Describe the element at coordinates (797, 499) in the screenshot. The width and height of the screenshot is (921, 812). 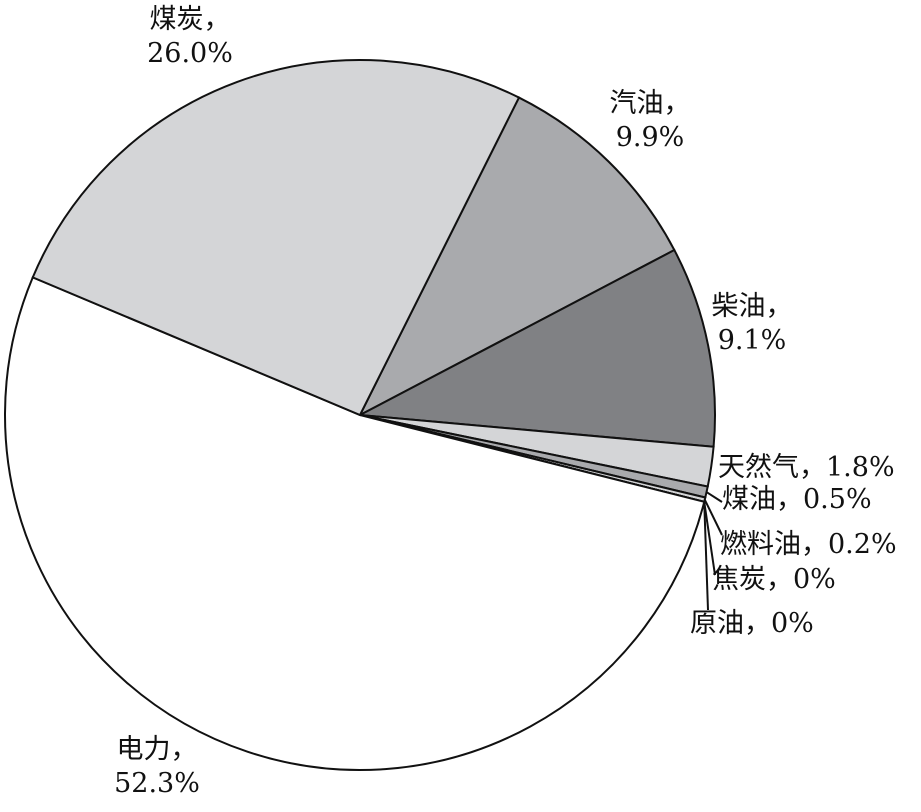
I see `slice-label-3: 煤油，0.5%` at that location.